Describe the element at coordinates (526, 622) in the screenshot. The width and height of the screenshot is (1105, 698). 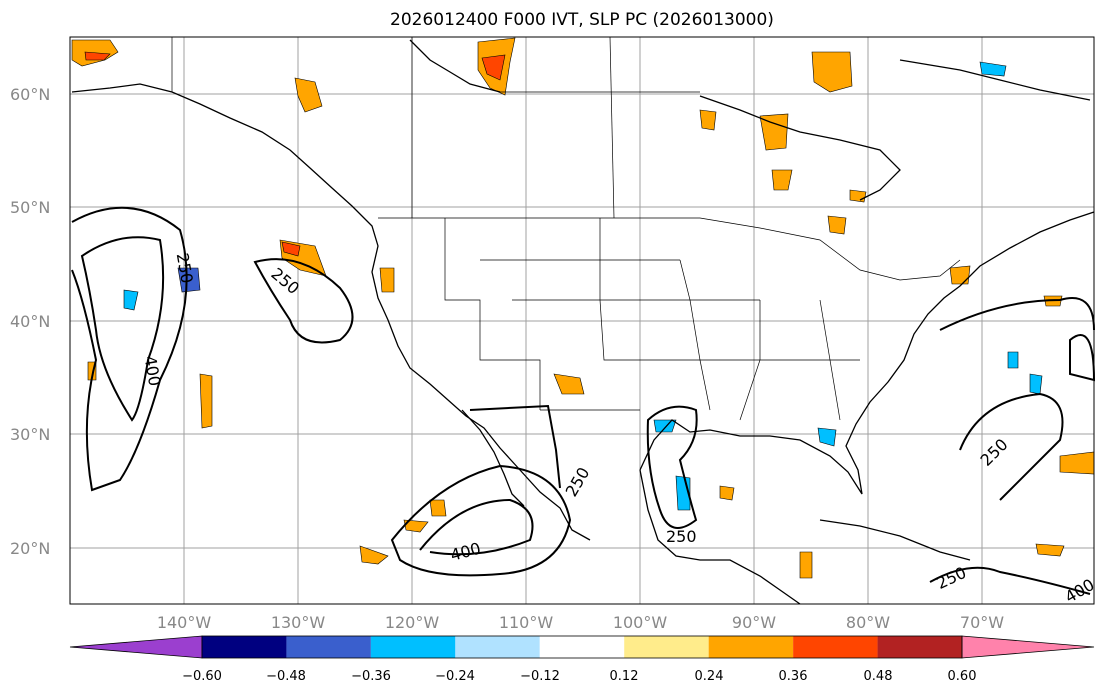
I see `lon-label: 110°W` at that location.